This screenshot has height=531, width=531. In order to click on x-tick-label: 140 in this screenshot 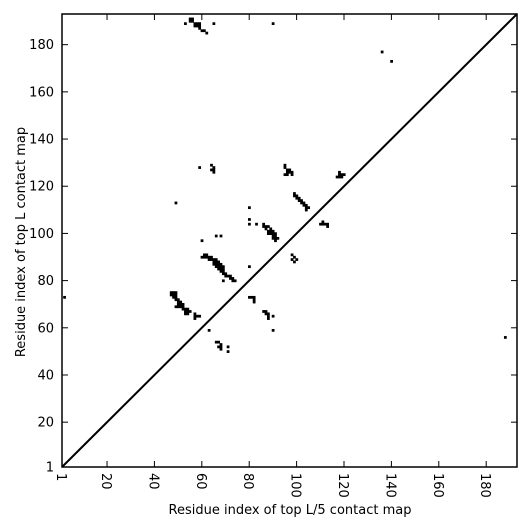, I will do `click(389, 485)`.